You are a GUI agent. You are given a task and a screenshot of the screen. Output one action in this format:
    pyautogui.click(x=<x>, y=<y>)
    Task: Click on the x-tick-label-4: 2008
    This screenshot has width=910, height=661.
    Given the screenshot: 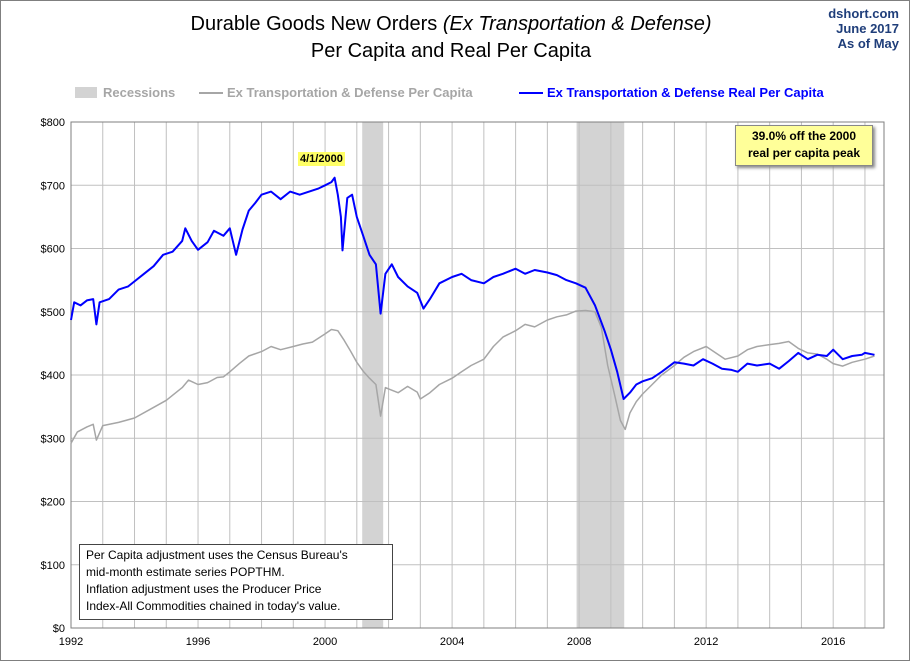 What is the action you would take?
    pyautogui.click(x=579, y=642)
    